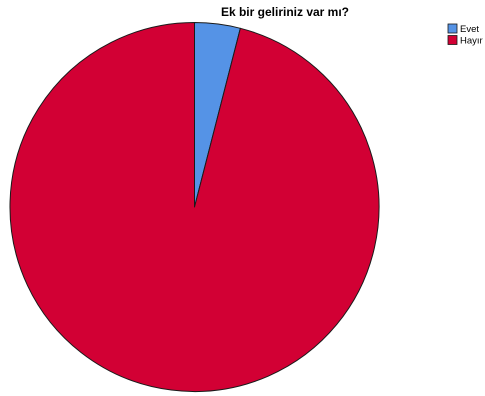 The width and height of the screenshot is (485, 396). Describe the element at coordinates (285, 12) in the screenshot. I see `chart-title: Ek bir geliriniz var mı?` at that location.